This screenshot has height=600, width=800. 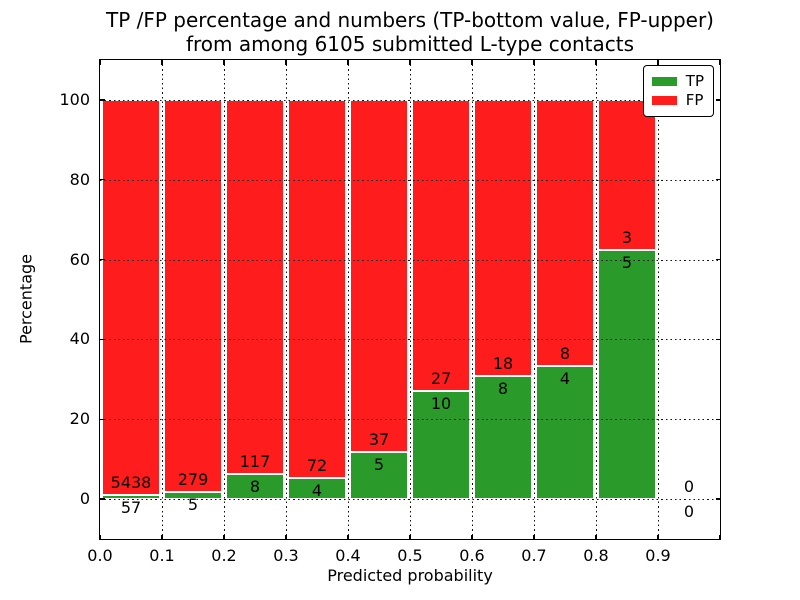 What do you see at coordinates (74, 99) in the screenshot?
I see `y-tick-label: 100` at bounding box center [74, 99].